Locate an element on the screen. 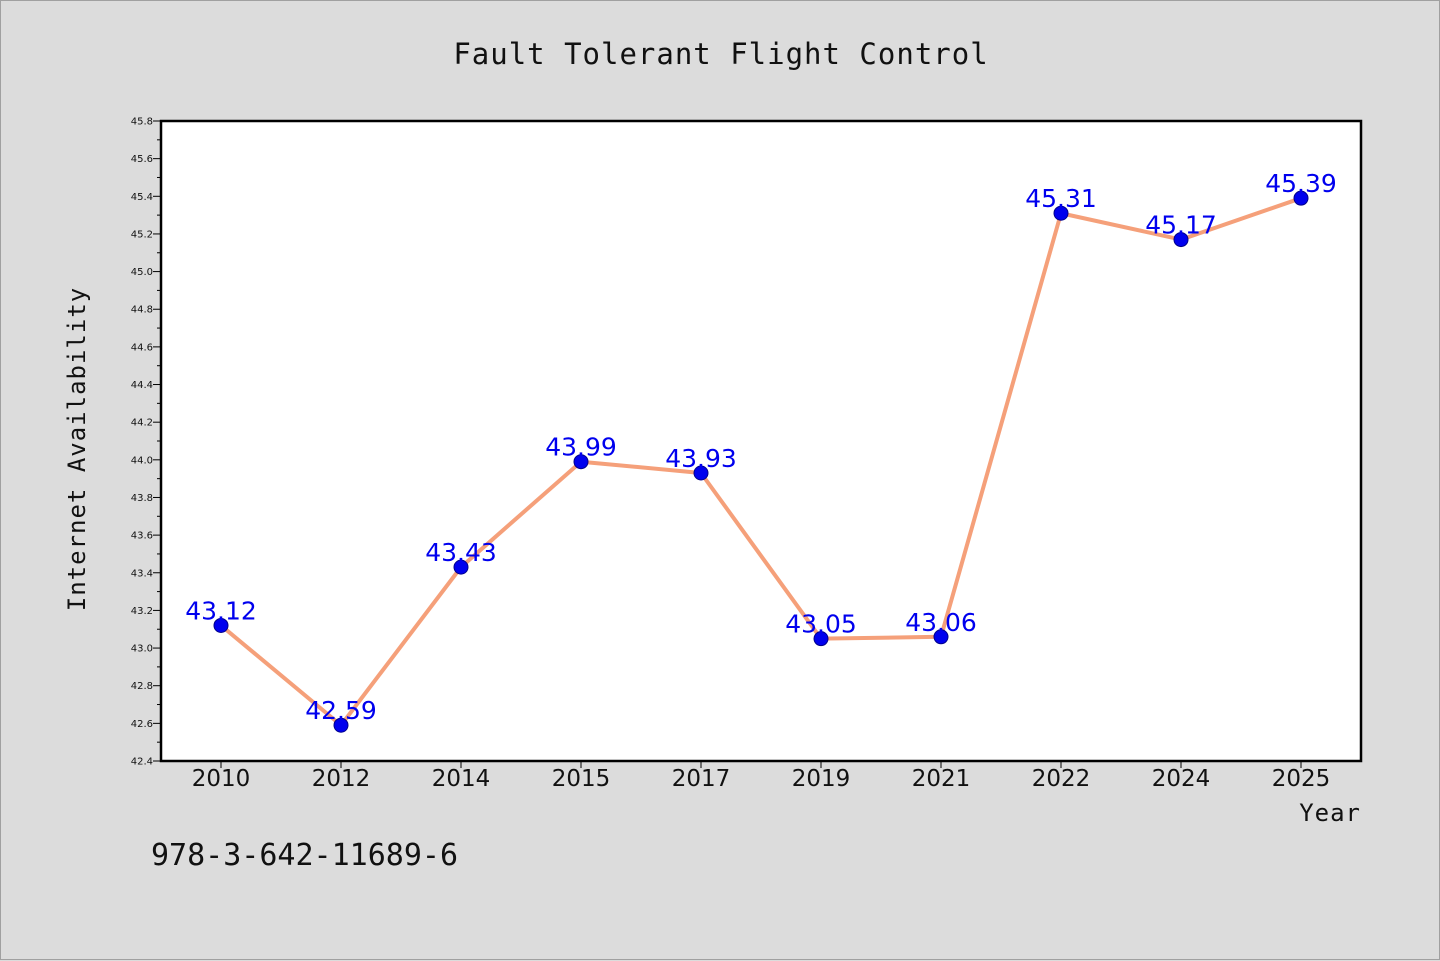 The width and height of the screenshot is (1440, 961). y-tick-label: 43.6 is located at coordinates (142, 536).